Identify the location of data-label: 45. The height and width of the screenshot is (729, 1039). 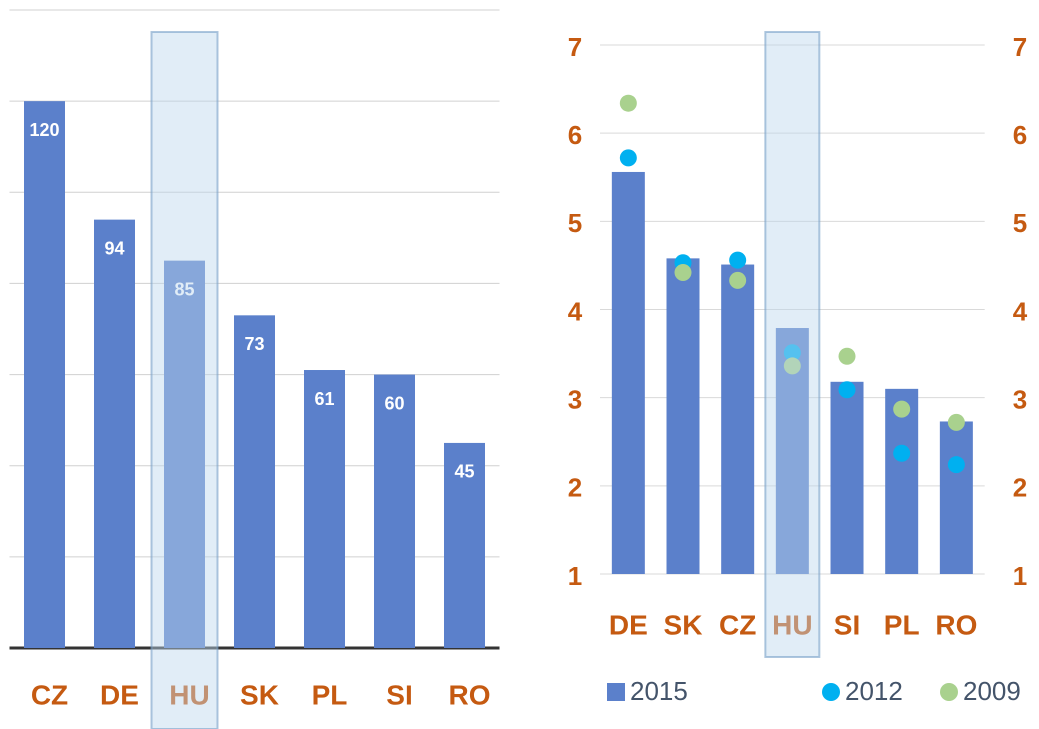
(464, 472).